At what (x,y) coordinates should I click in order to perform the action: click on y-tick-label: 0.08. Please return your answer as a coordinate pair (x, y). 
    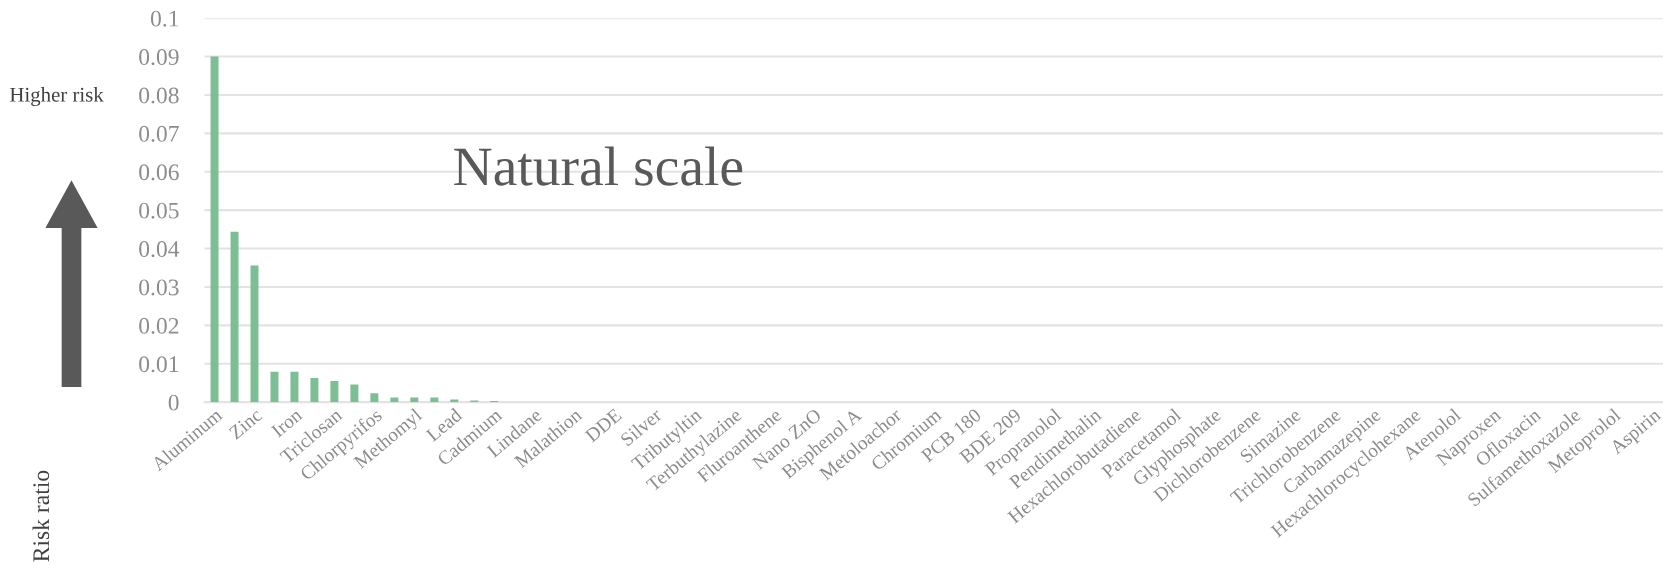
    Looking at the image, I should click on (159, 95).